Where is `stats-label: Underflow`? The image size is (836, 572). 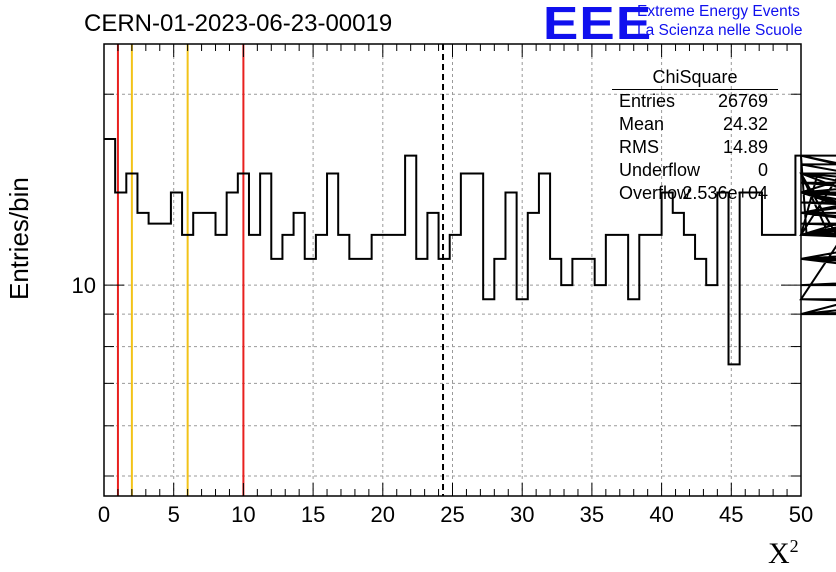 stats-label: Underflow is located at coordinates (660, 170).